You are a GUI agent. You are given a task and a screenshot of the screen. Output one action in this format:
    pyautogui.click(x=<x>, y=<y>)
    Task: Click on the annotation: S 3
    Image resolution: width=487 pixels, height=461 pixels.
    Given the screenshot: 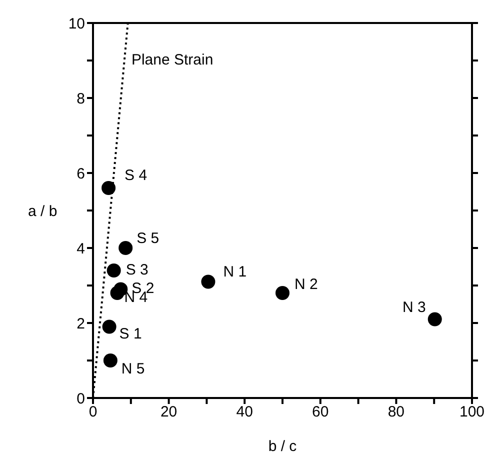 What is the action you would take?
    pyautogui.click(x=137, y=269)
    